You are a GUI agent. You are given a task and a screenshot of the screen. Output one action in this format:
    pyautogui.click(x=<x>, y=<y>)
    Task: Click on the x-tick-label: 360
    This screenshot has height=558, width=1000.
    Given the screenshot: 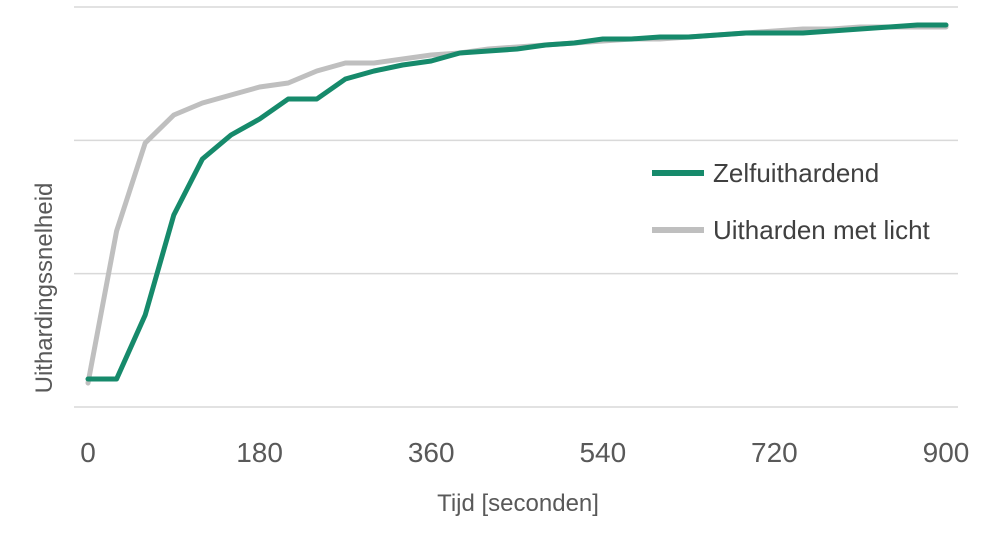 What is the action you would take?
    pyautogui.click(x=431, y=452)
    